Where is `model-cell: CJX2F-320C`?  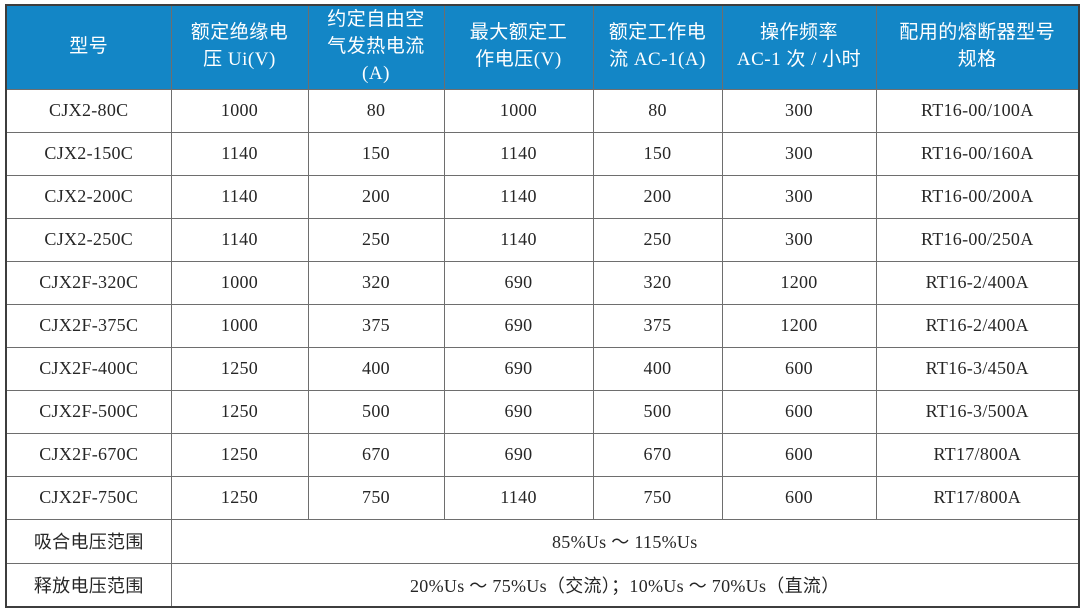
model-cell: CJX2F-320C is located at coordinates (88, 282).